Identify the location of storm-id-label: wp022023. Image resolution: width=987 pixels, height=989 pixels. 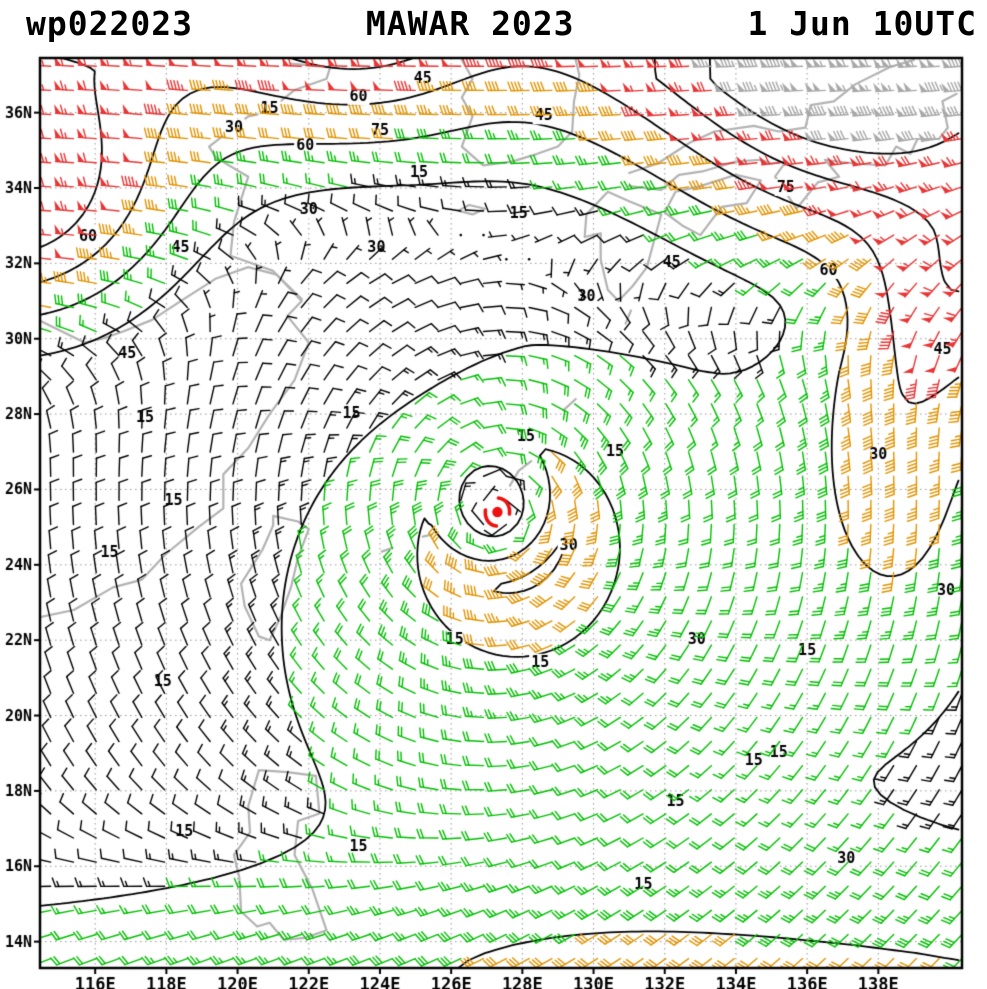
(109, 23).